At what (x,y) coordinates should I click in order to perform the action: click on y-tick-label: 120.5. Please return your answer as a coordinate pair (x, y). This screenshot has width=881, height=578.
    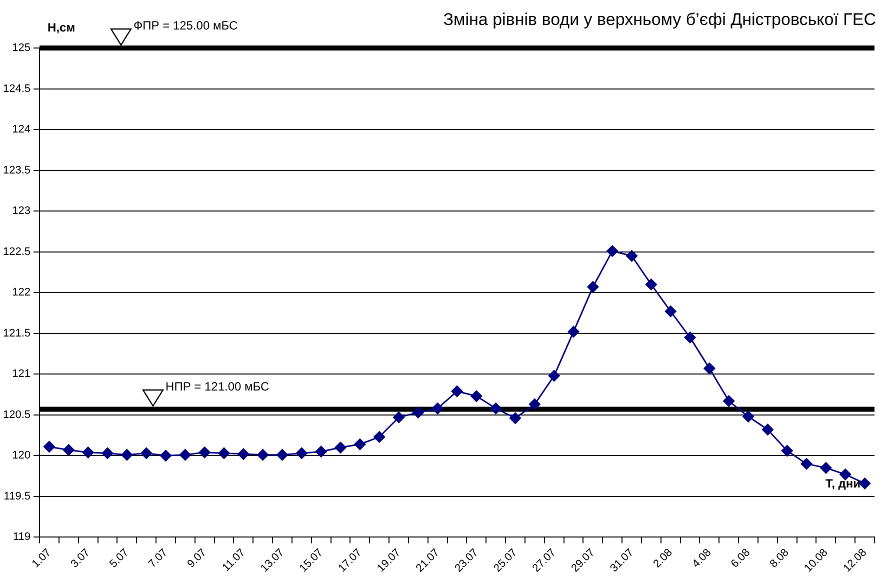
    Looking at the image, I should click on (16, 414).